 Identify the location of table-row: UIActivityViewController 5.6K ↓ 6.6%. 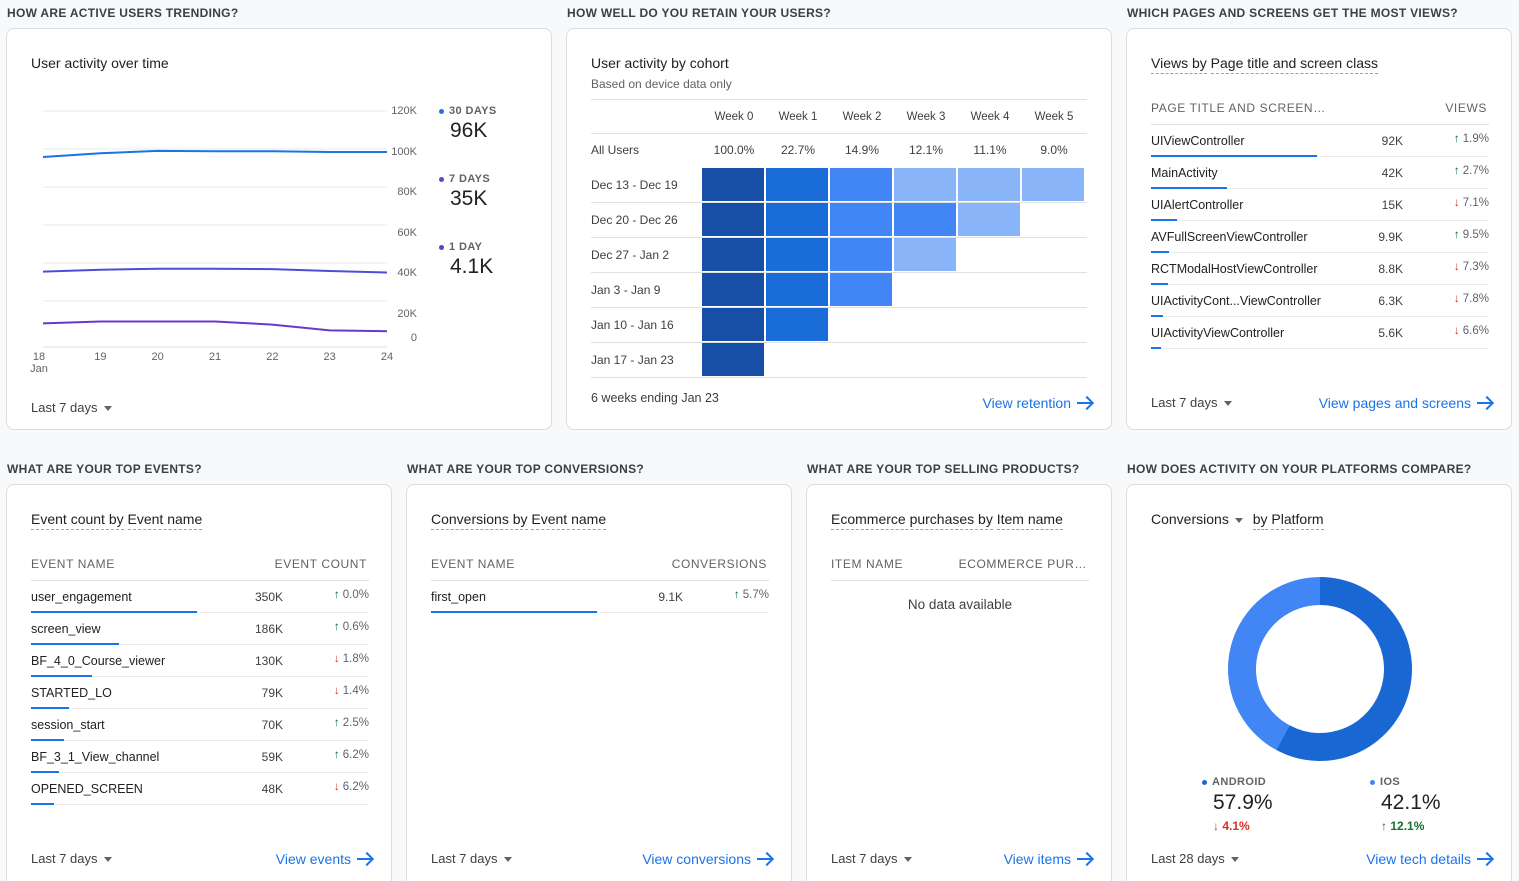
(1320, 333).